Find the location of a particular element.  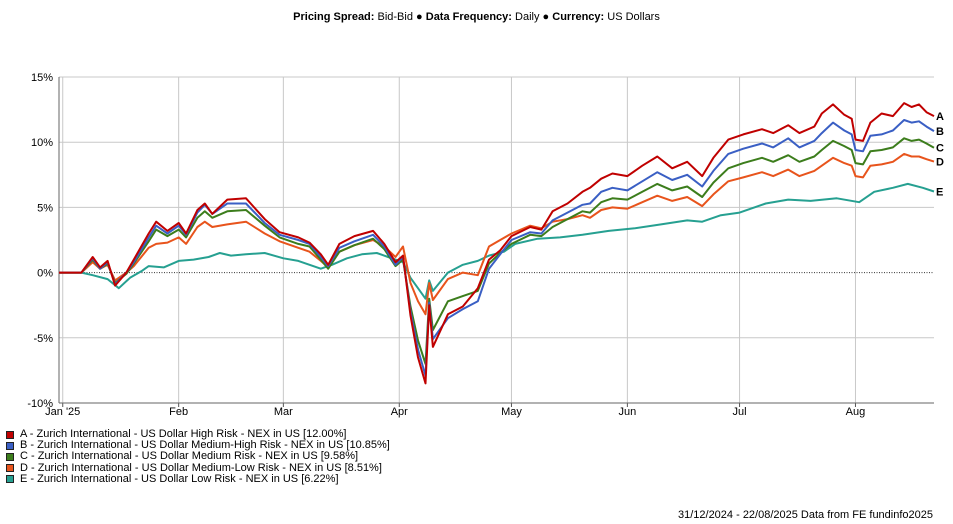

y-tick-label: 10% is located at coordinates (42, 143).